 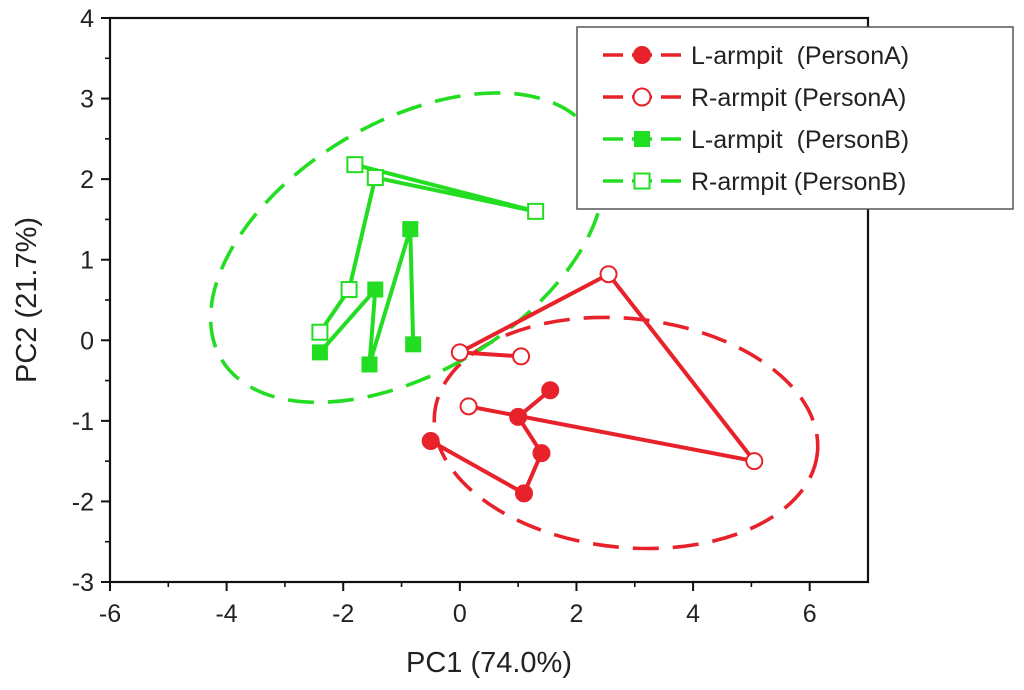 I want to click on ellipse-persona, so click(x=626, y=433).